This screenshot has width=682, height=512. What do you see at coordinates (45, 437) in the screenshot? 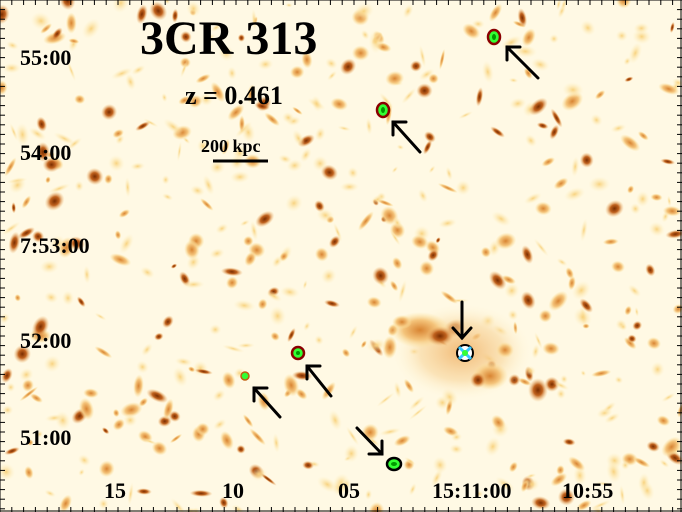
I see `y-tick-label: 51:00` at bounding box center [45, 437].